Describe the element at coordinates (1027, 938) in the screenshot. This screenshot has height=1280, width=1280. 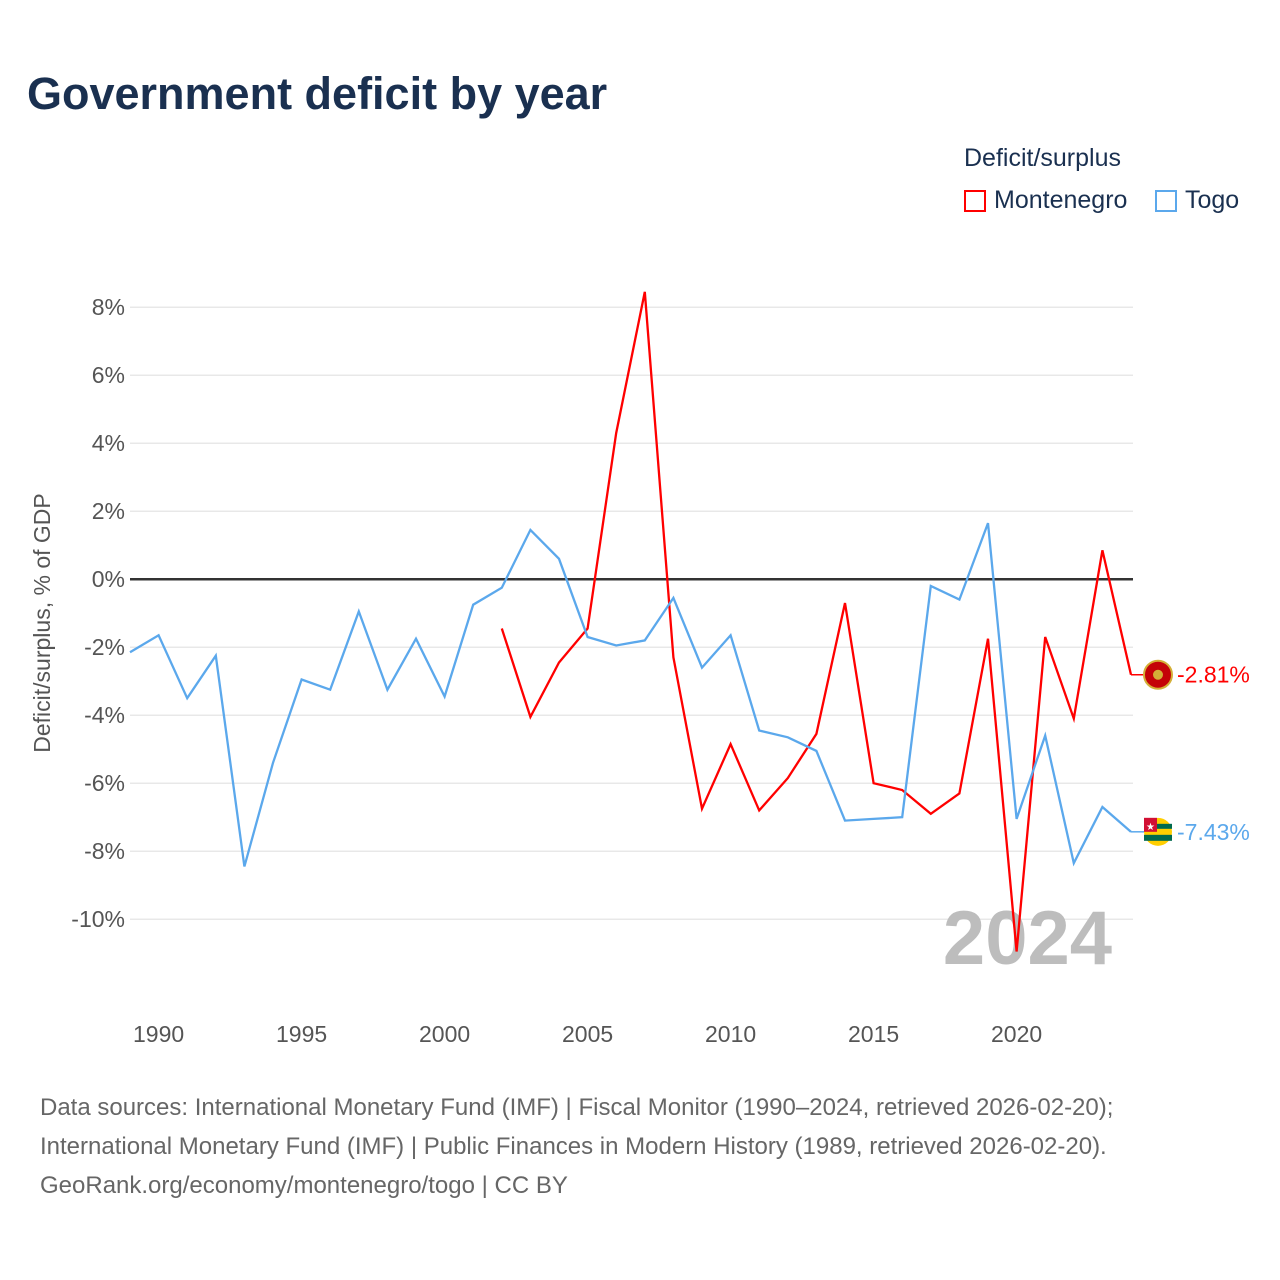
I see `year-watermark: 2024` at that location.